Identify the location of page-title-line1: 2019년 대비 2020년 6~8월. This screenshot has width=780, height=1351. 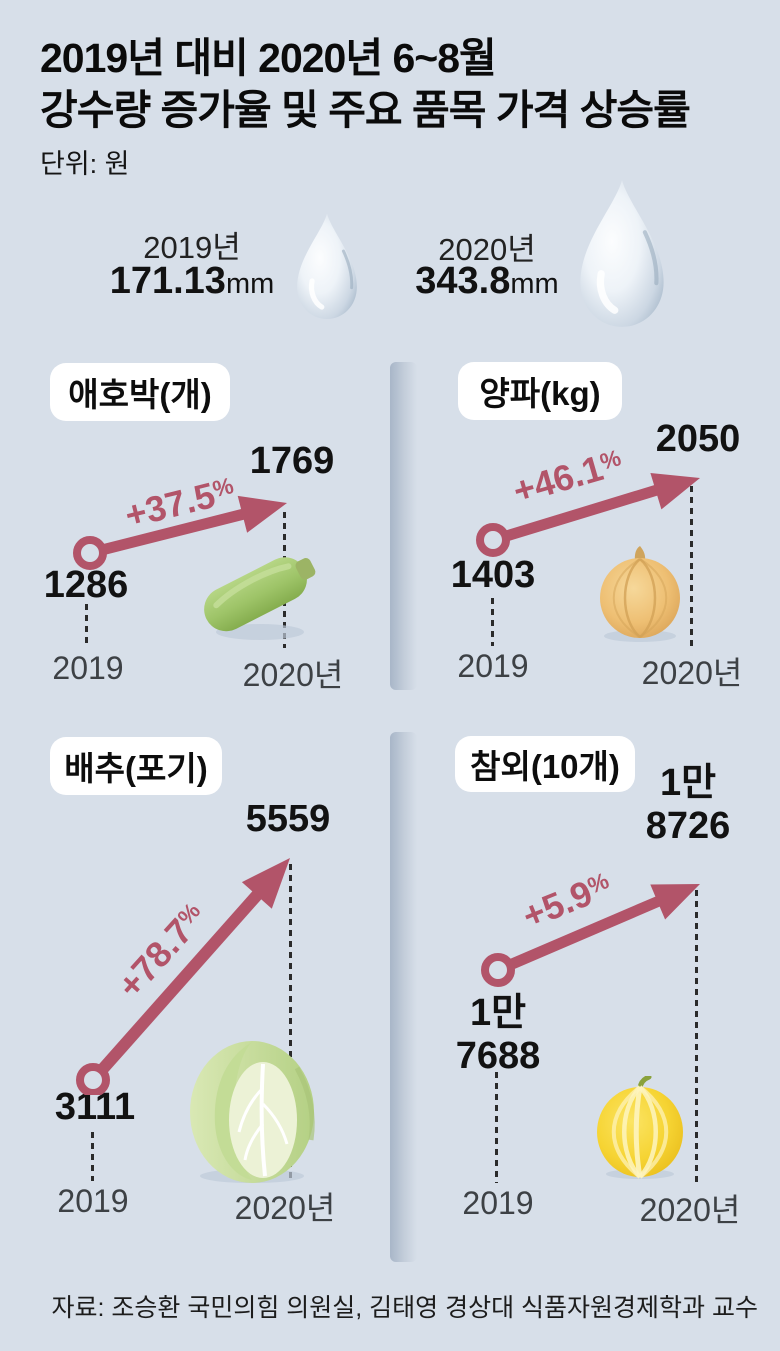
(268, 58).